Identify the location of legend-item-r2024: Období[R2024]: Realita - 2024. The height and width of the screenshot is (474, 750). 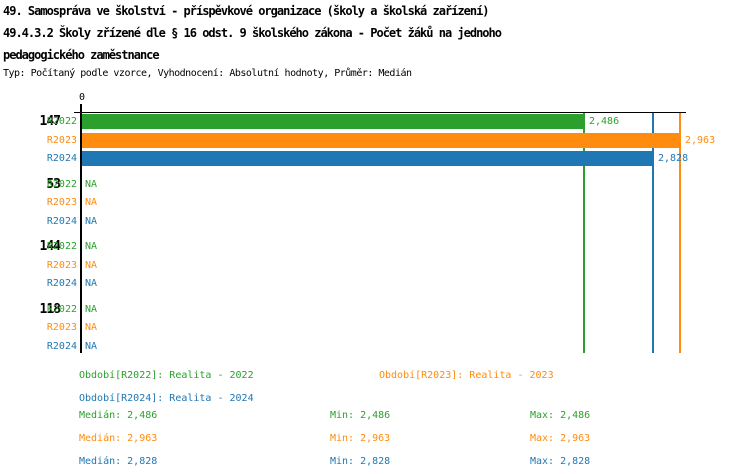
(166, 398).